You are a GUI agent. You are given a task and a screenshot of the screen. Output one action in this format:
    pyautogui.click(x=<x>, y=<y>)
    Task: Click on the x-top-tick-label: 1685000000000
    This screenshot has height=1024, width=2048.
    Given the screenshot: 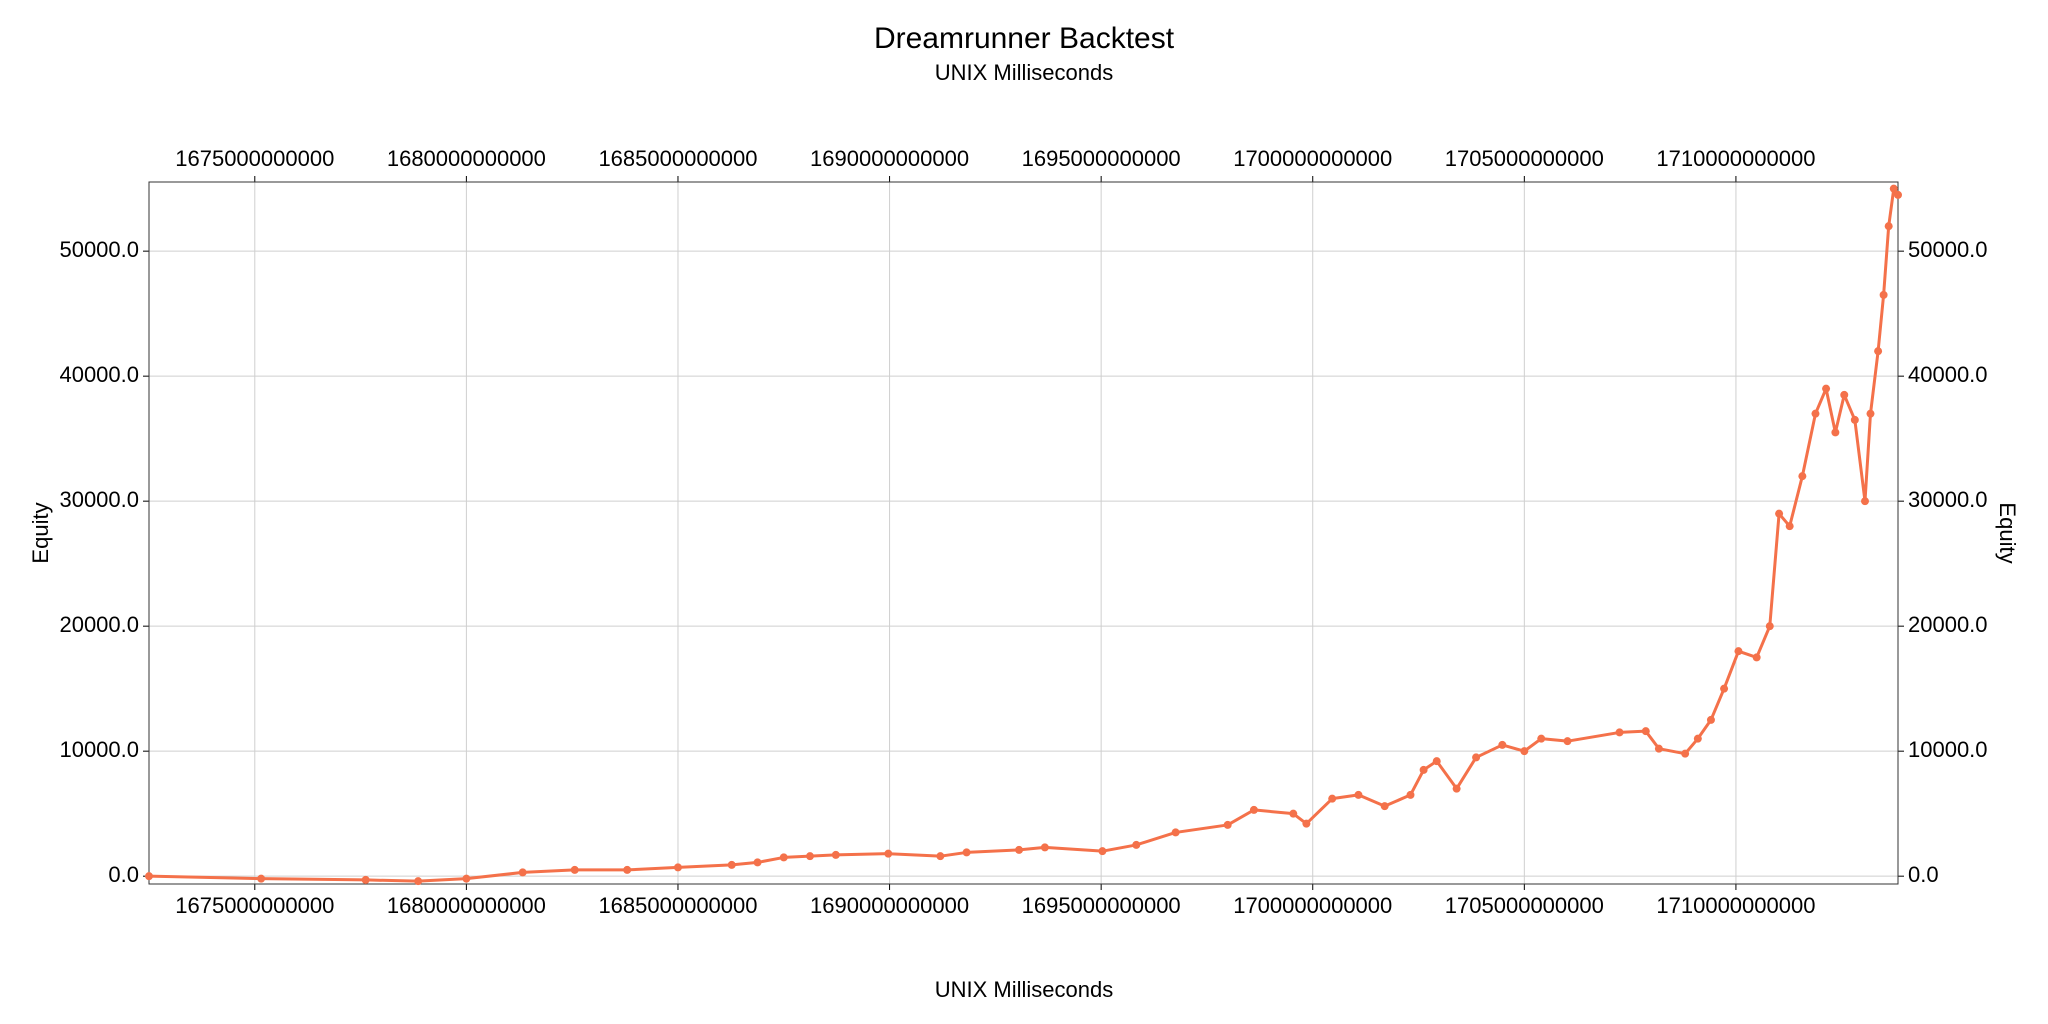 What is the action you would take?
    pyautogui.click(x=677, y=158)
    